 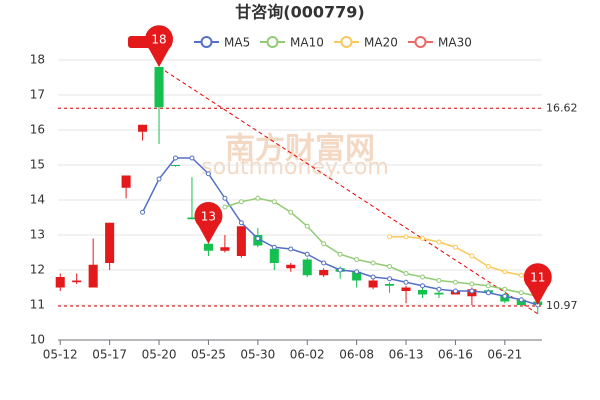 What do you see at coordinates (537, 278) in the screenshot?
I see `pin-label: 11` at bounding box center [537, 278].